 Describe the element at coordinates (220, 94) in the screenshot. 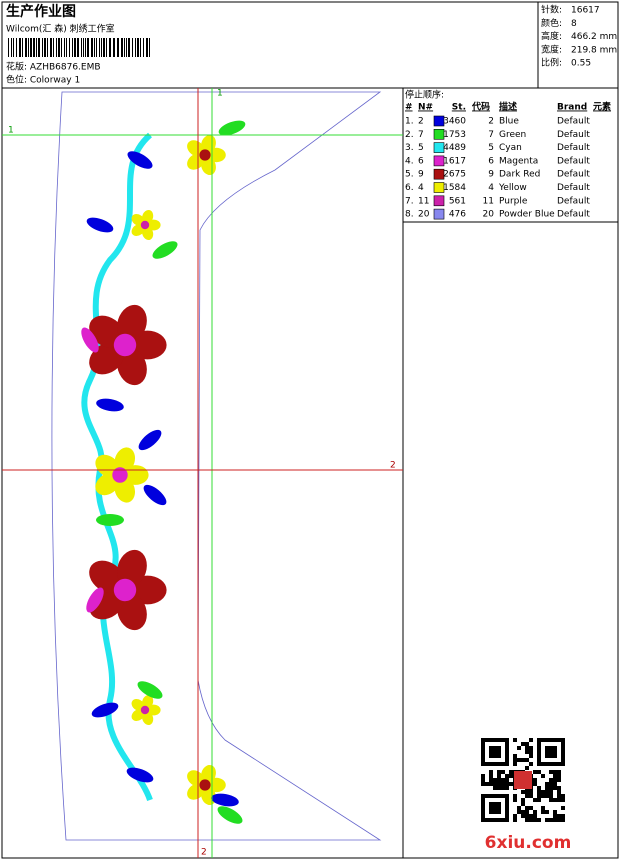

I see `guide-label: 1` at that location.